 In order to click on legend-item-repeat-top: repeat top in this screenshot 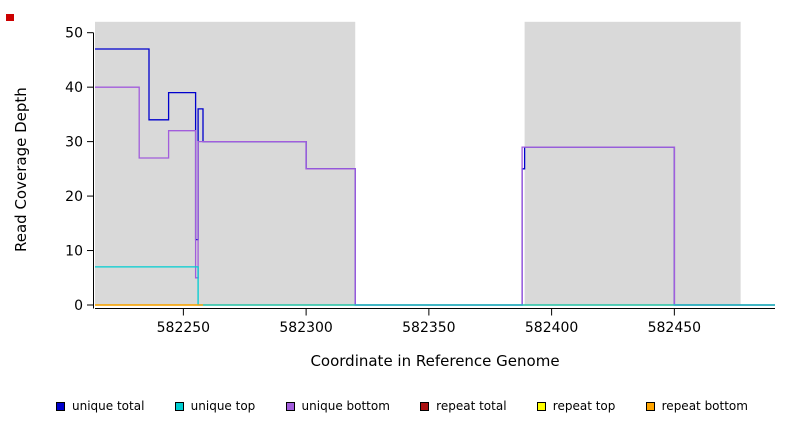, I will do `click(576, 406)`.